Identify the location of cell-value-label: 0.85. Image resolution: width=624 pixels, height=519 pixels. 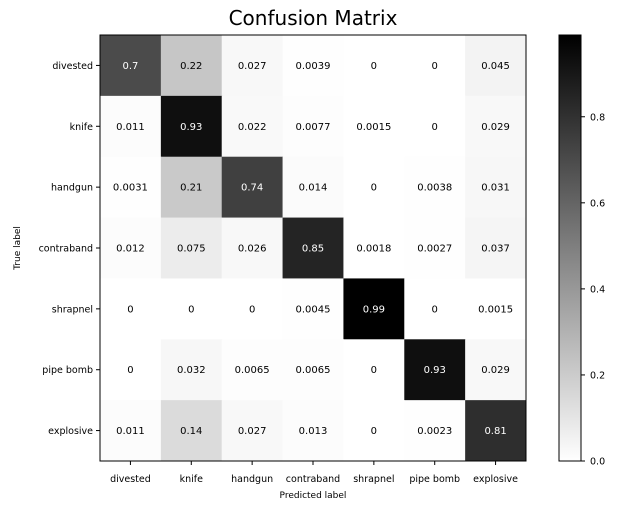
(313, 249).